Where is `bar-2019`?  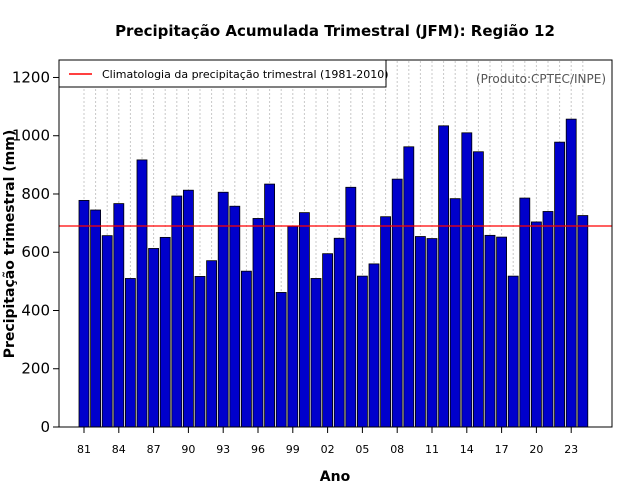
bar-2019 is located at coordinates (525, 312).